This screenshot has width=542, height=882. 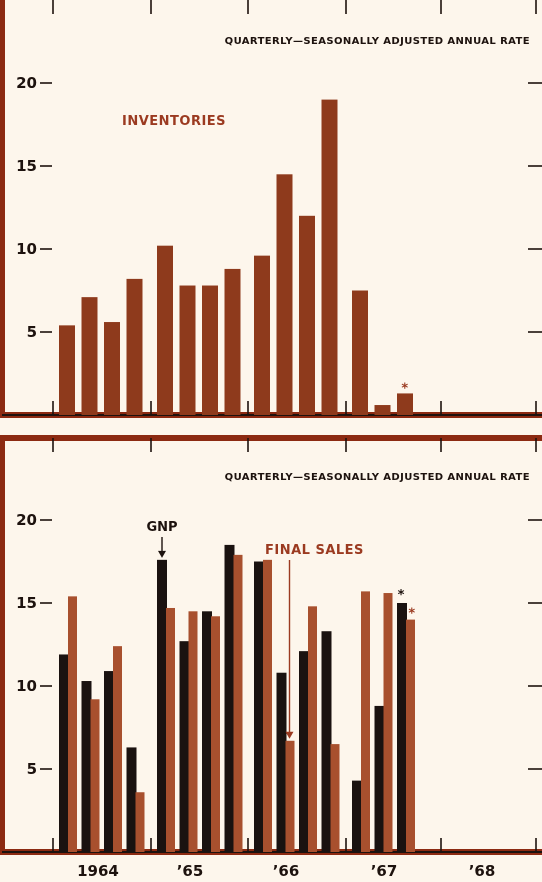 What do you see at coordinates (161, 527) in the screenshot?
I see `gnp-series-label: GNP` at bounding box center [161, 527].